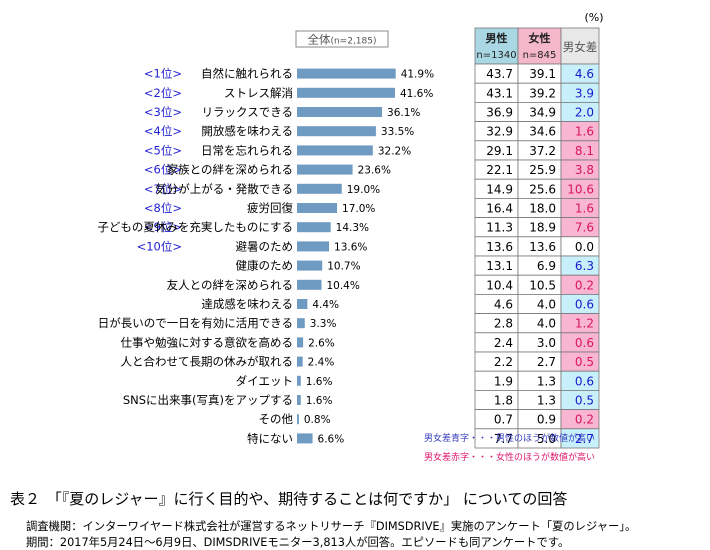 The image size is (710, 550). Describe the element at coordinates (325, 305) in the screenshot. I see `value-label: 4.4%` at that location.